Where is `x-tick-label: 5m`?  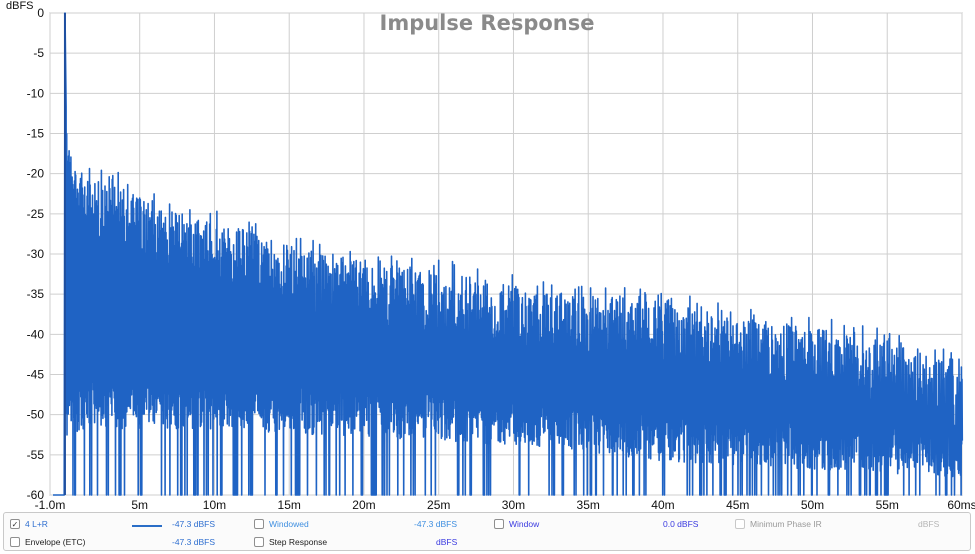
x-tick-label: 5m is located at coordinates (139, 505).